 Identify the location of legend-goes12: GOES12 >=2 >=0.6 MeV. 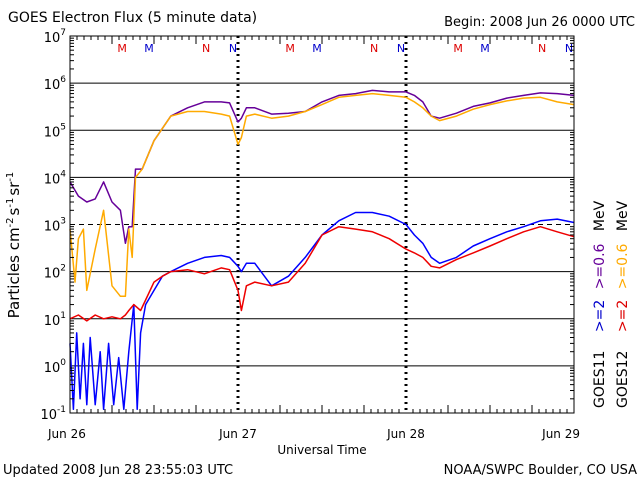
(623, 304).